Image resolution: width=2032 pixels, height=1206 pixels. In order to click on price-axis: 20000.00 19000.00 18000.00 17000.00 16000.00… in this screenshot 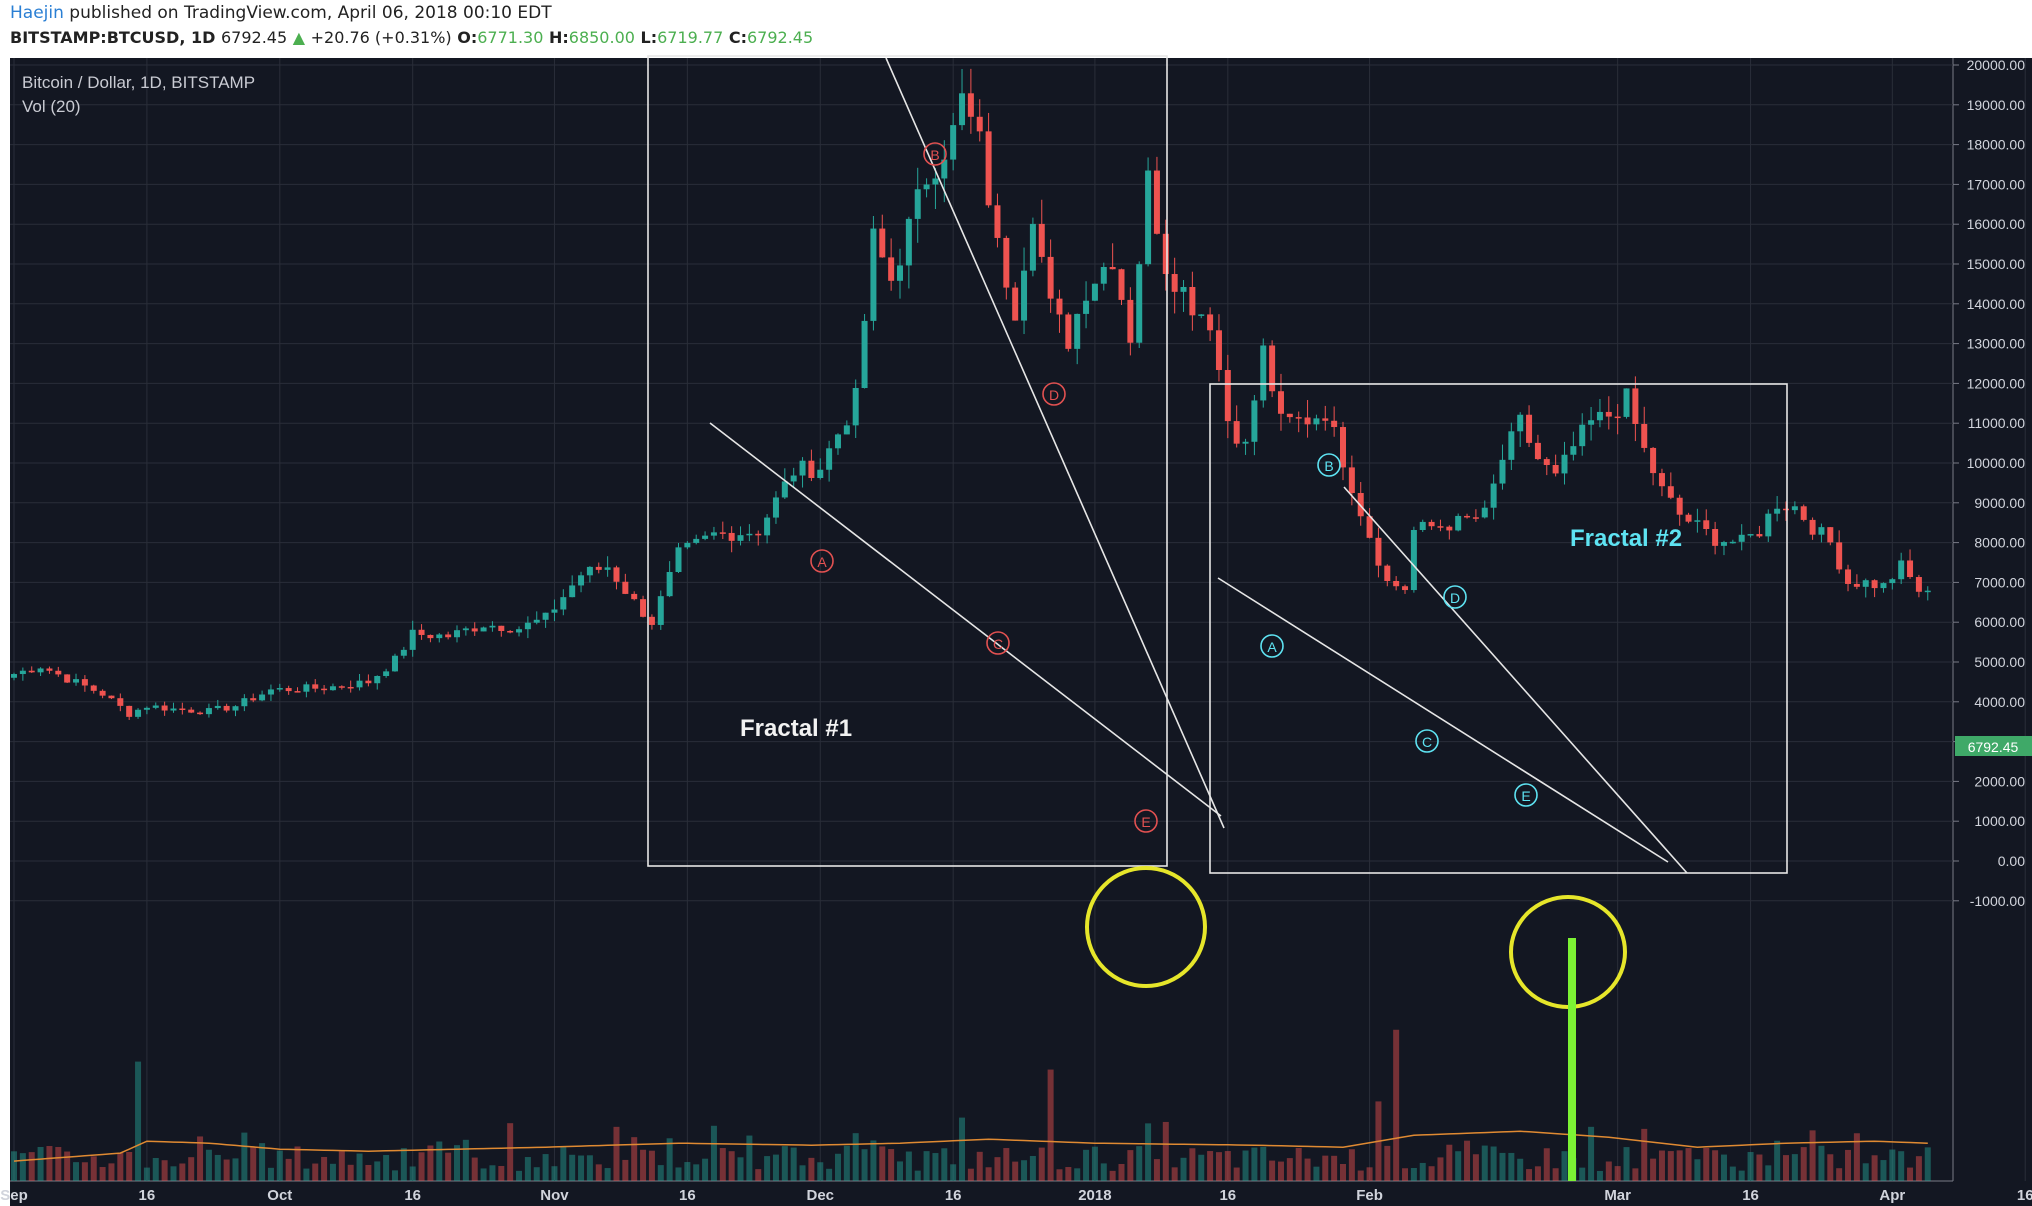, I will do `click(1989, 483)`.